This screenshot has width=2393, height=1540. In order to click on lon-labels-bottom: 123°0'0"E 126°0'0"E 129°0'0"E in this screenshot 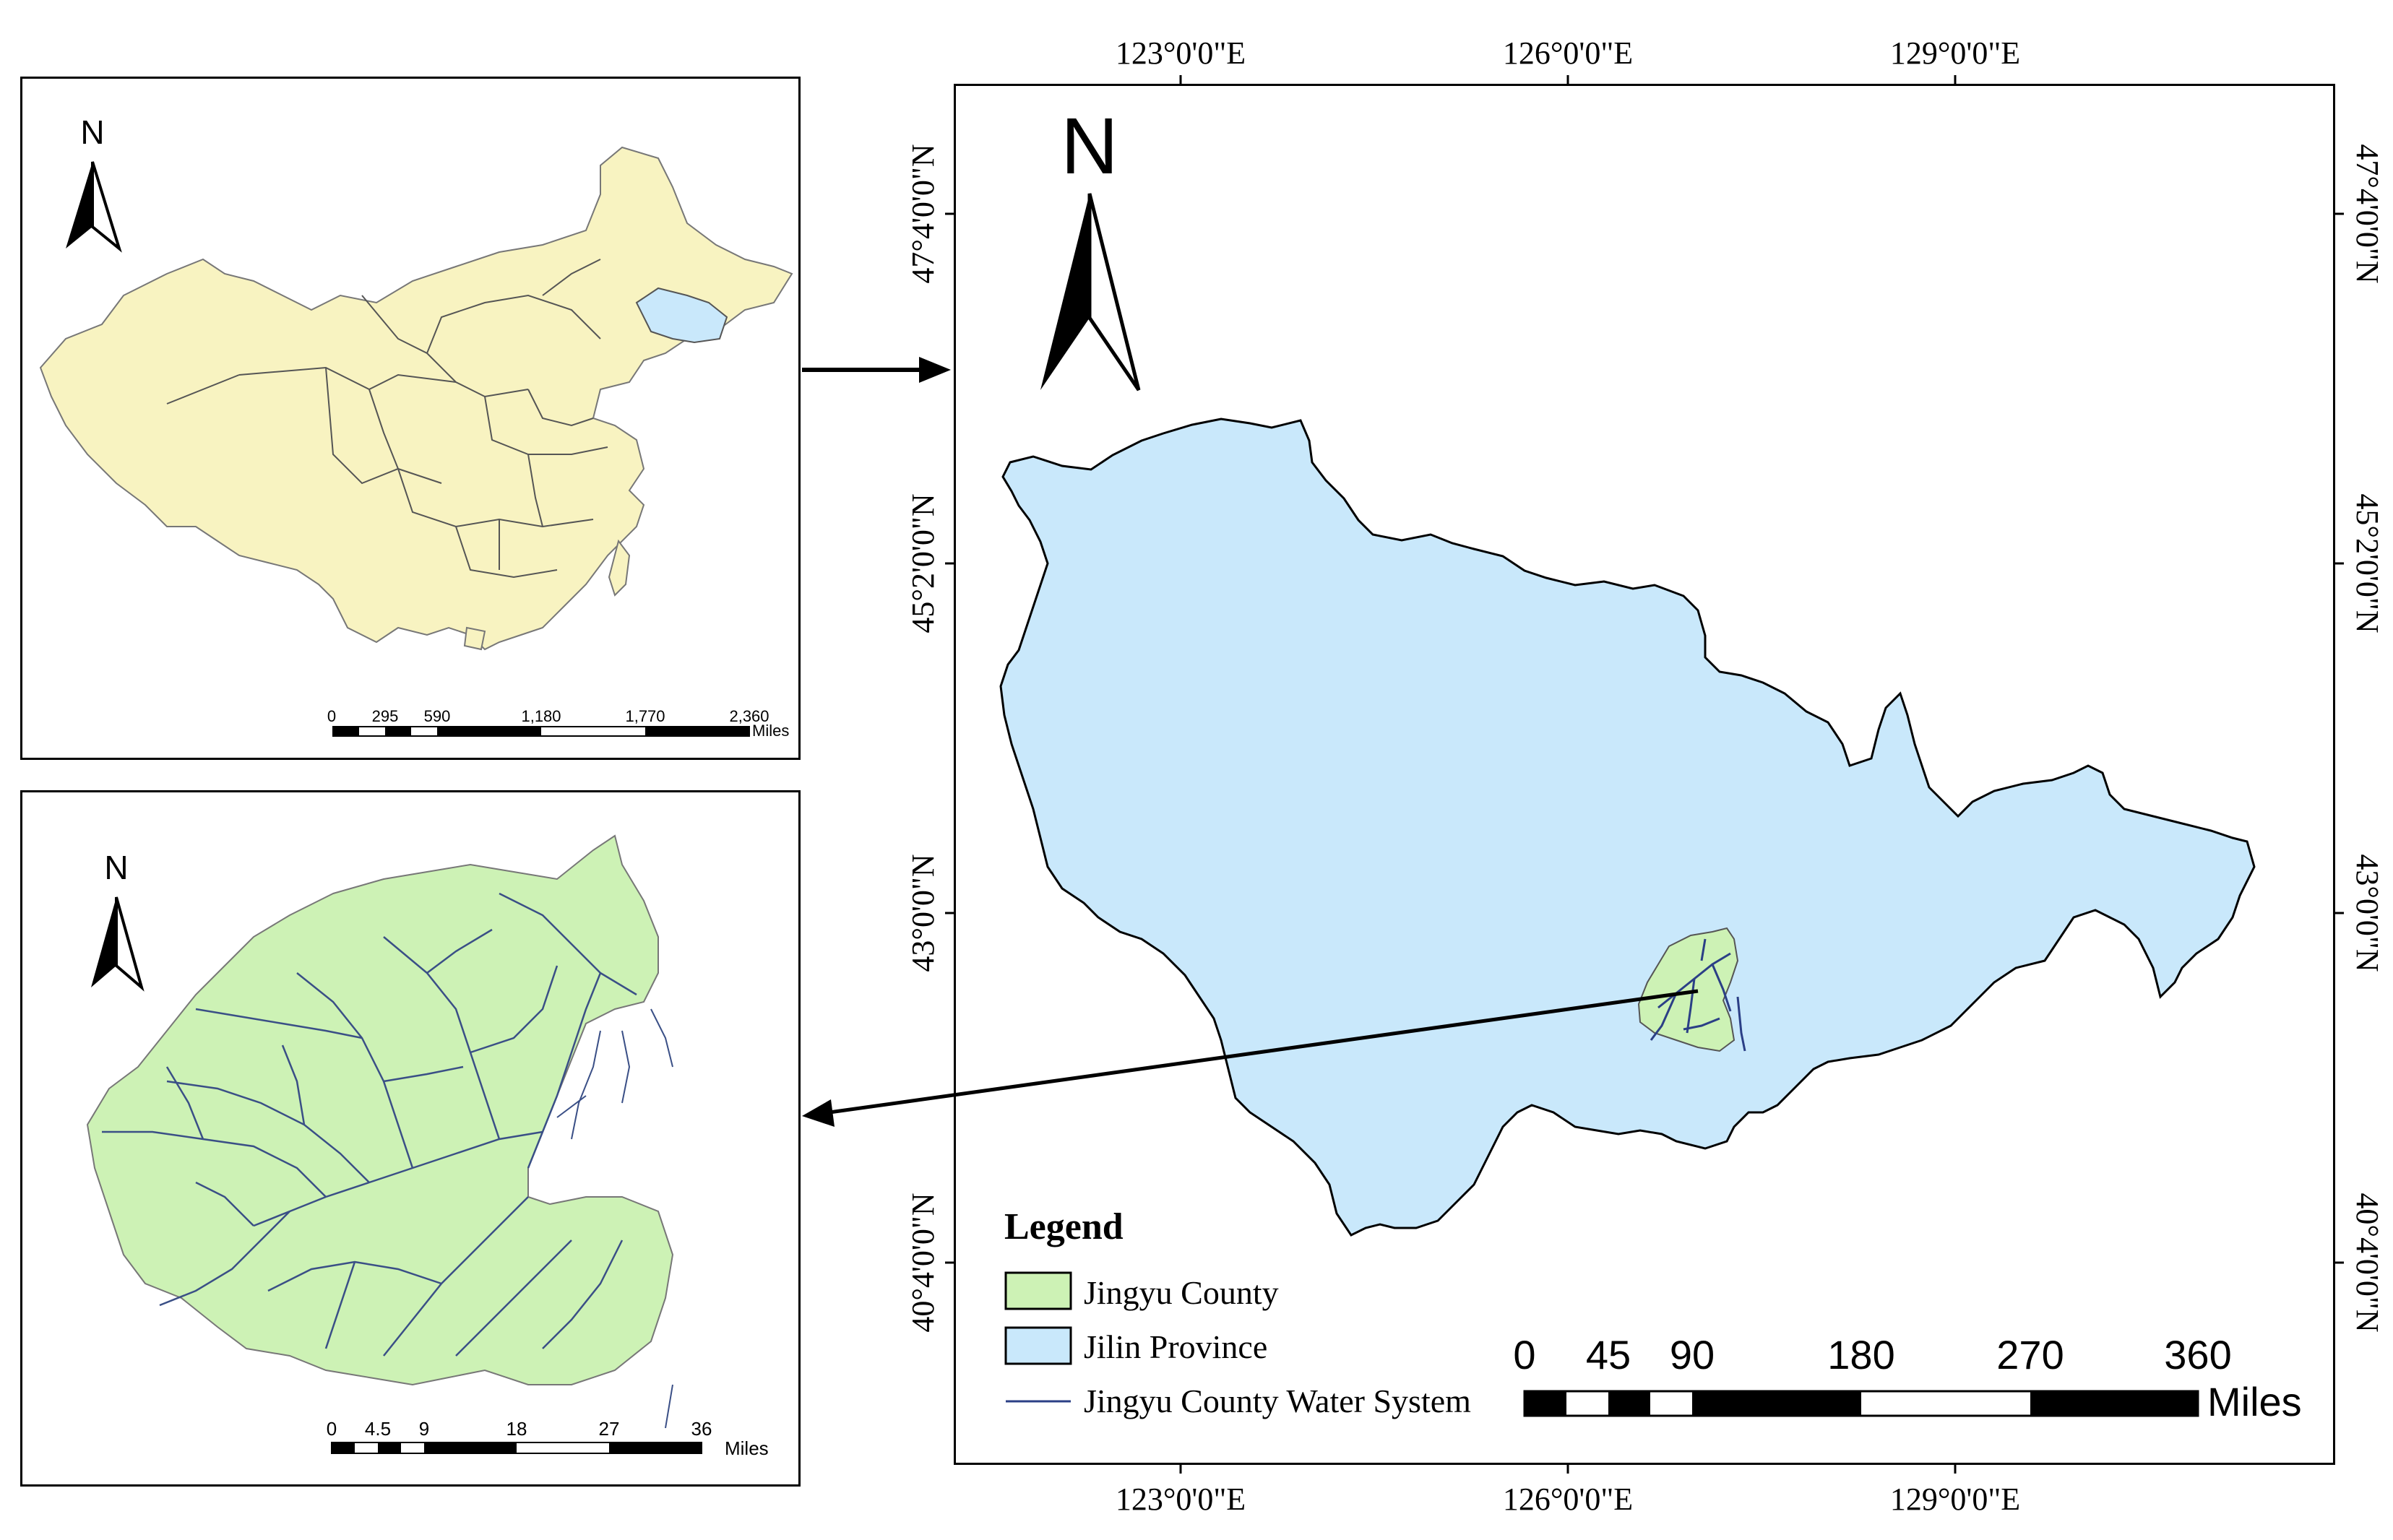, I will do `click(1568, 1499)`.